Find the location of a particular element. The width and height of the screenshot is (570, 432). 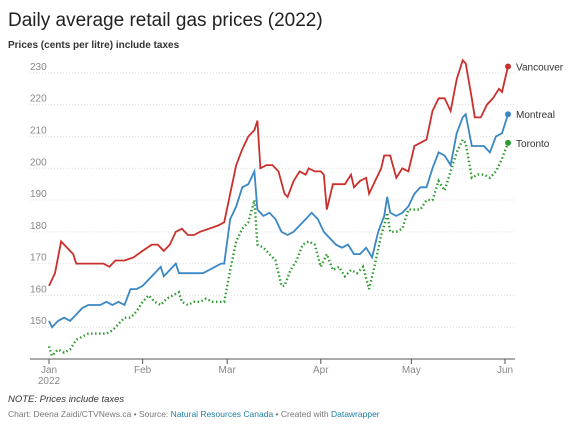

x-tick-label: Jun is located at coordinates (505, 370).